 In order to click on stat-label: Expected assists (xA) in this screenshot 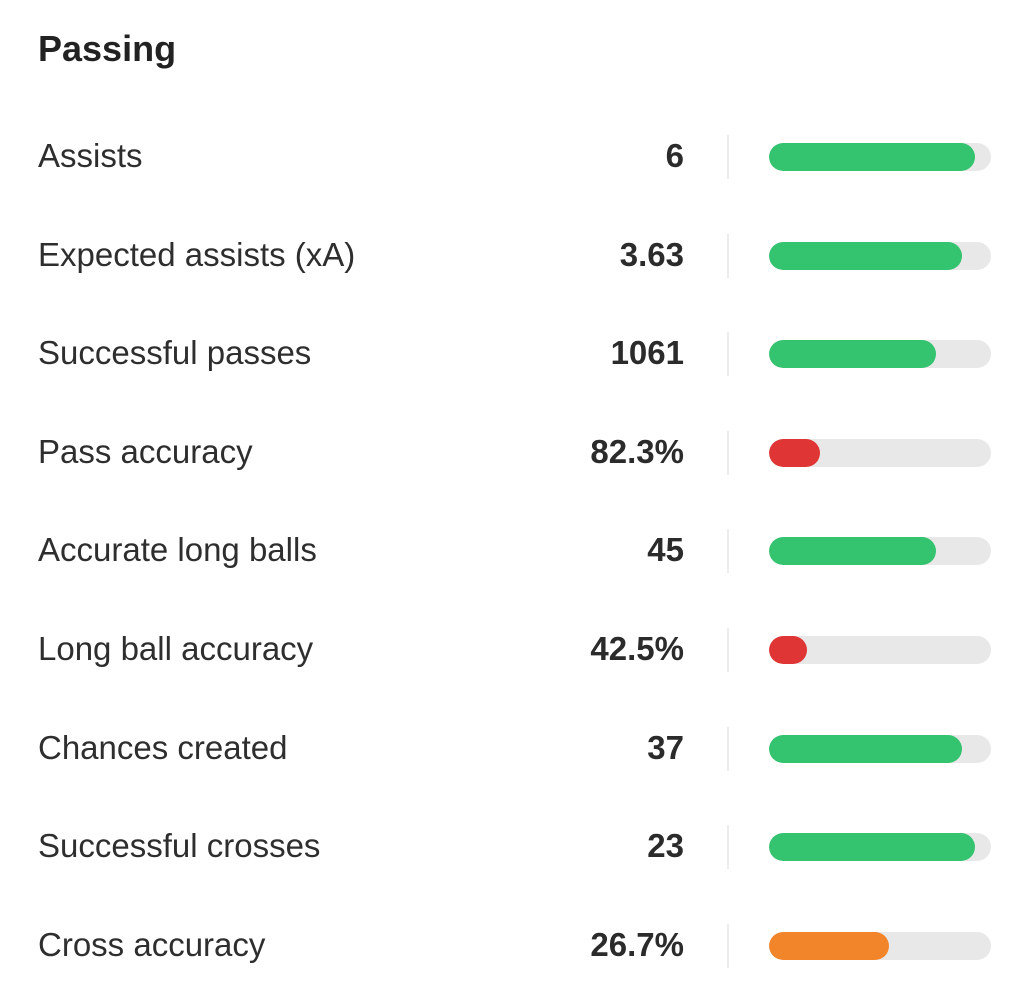, I will do `click(197, 254)`.